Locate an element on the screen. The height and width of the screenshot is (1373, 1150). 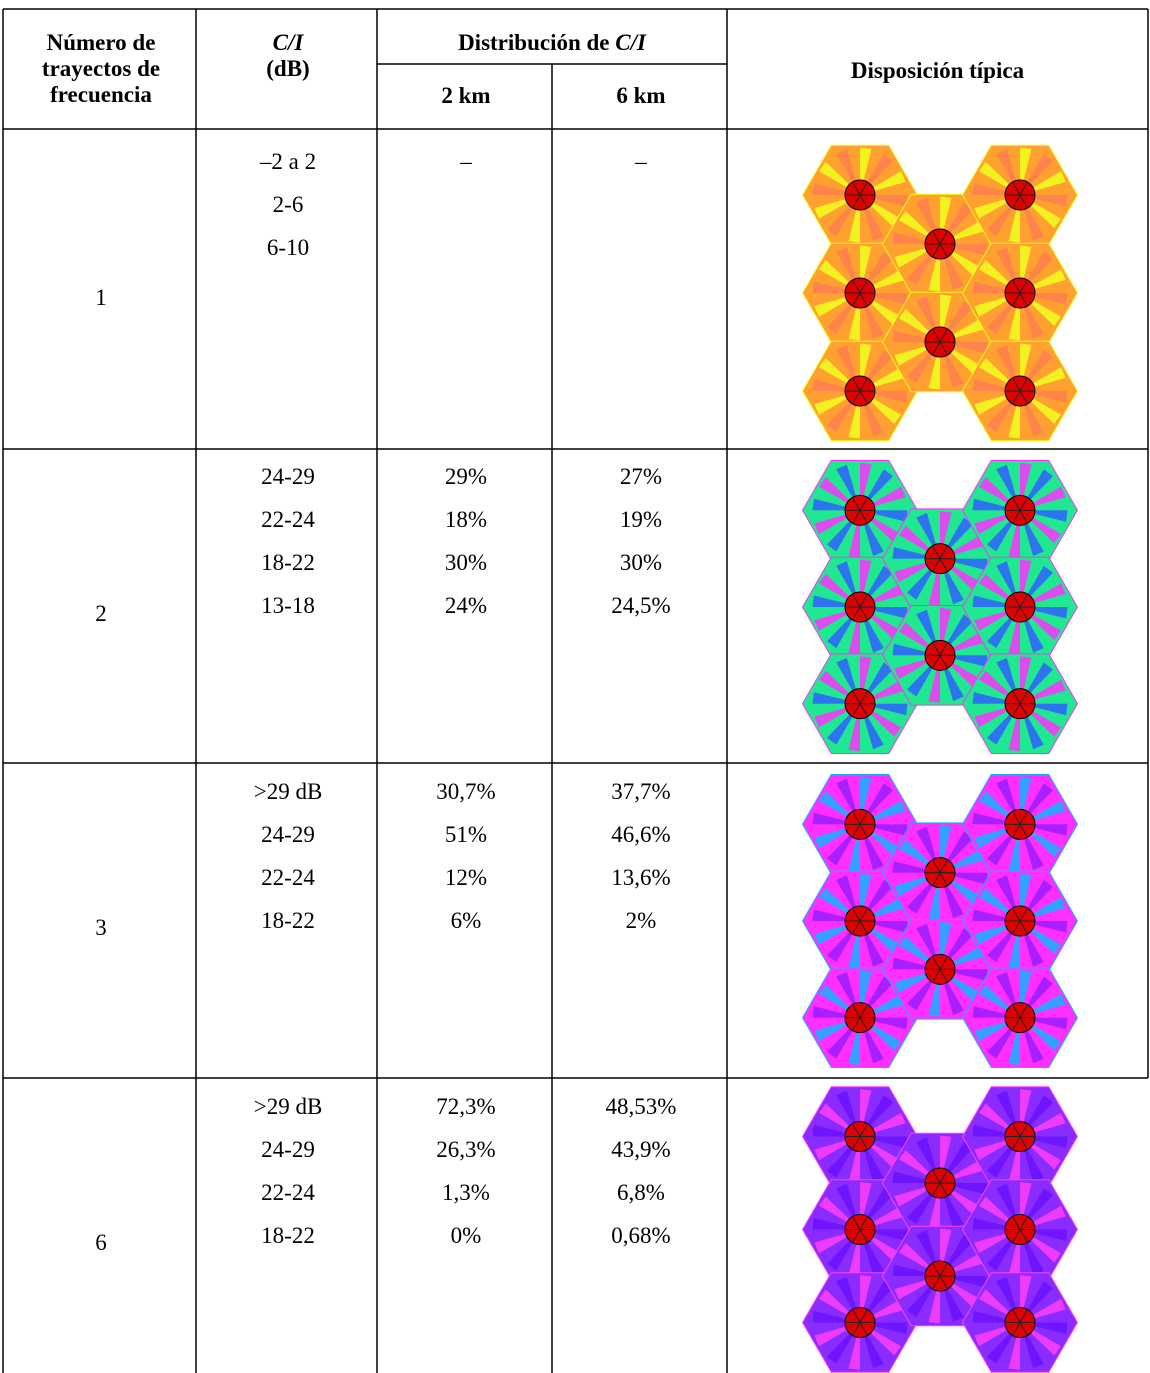
dist-value: 13,6% is located at coordinates (641, 877).